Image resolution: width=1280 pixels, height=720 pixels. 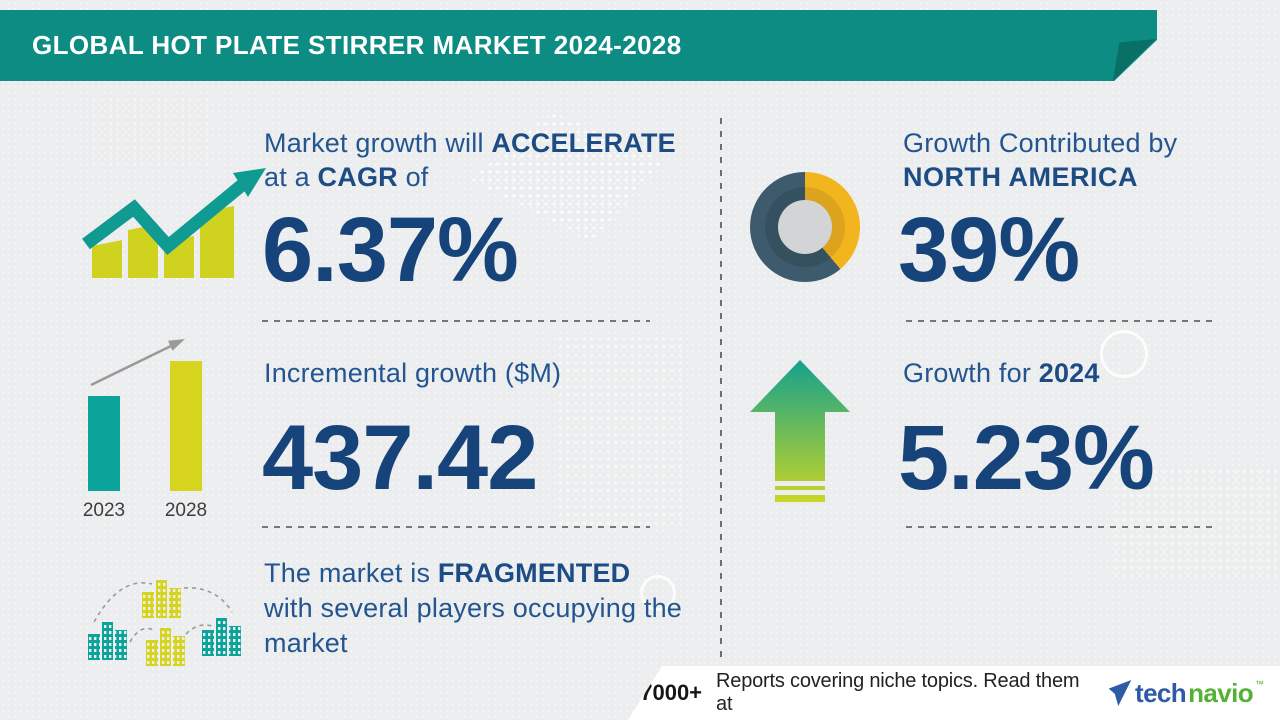 I want to click on cagr-value: 6.37%, so click(x=390, y=250).